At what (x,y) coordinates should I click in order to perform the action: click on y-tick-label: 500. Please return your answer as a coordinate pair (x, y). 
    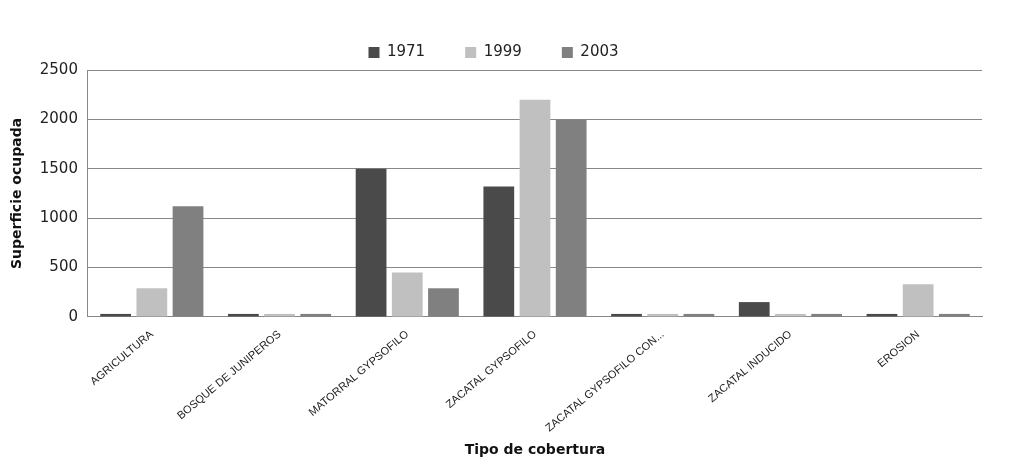
    Looking at the image, I should click on (63, 266).